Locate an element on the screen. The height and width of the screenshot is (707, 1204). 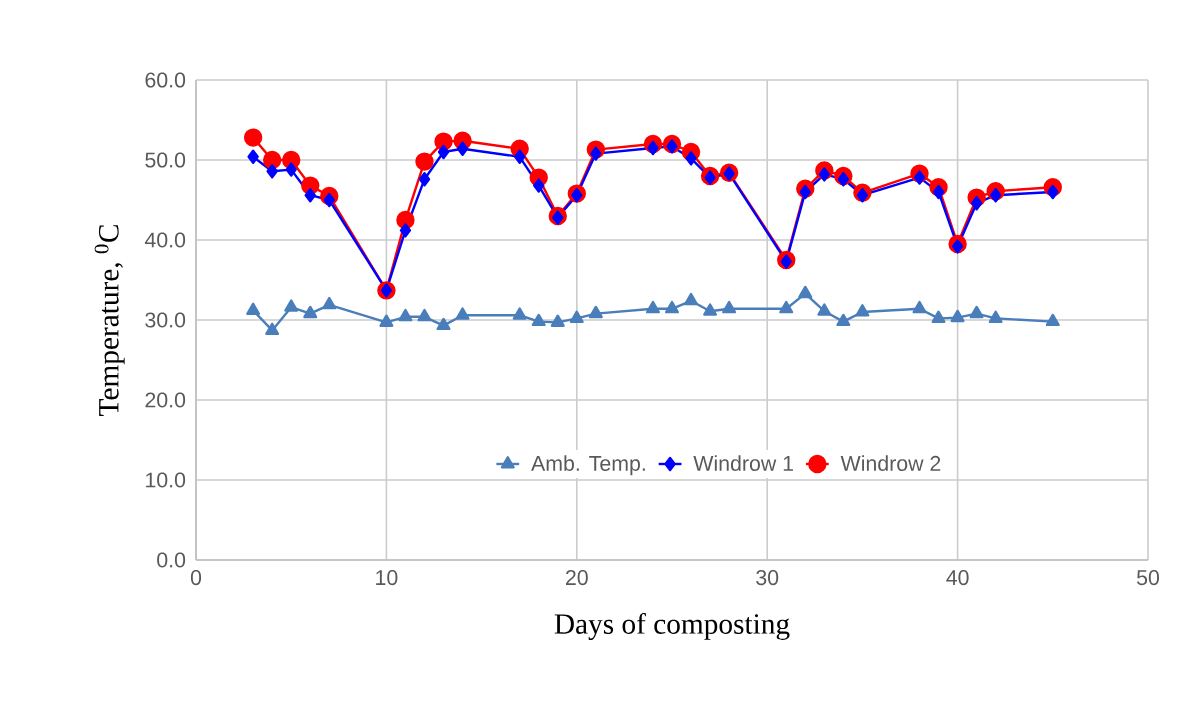
x-tick-label: 0 is located at coordinates (196, 578).